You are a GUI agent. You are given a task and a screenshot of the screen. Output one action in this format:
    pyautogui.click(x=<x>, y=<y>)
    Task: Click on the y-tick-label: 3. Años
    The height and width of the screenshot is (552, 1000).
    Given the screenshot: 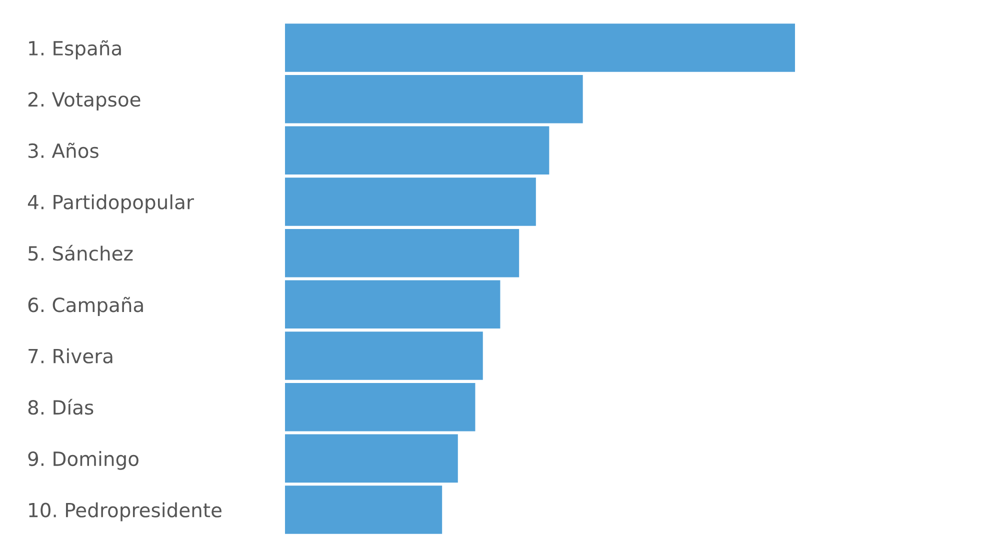 What is the action you would take?
    pyautogui.click(x=63, y=150)
    